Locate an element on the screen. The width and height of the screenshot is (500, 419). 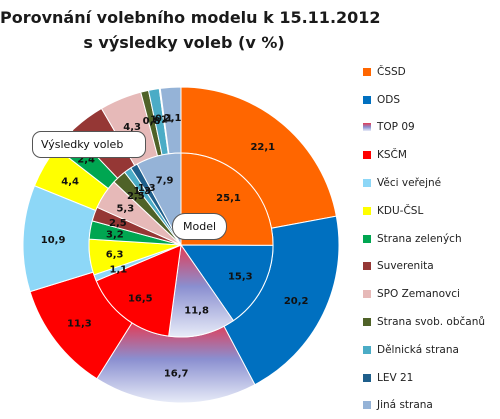
legend-item: Dělnická strana is located at coordinates (430, 350).